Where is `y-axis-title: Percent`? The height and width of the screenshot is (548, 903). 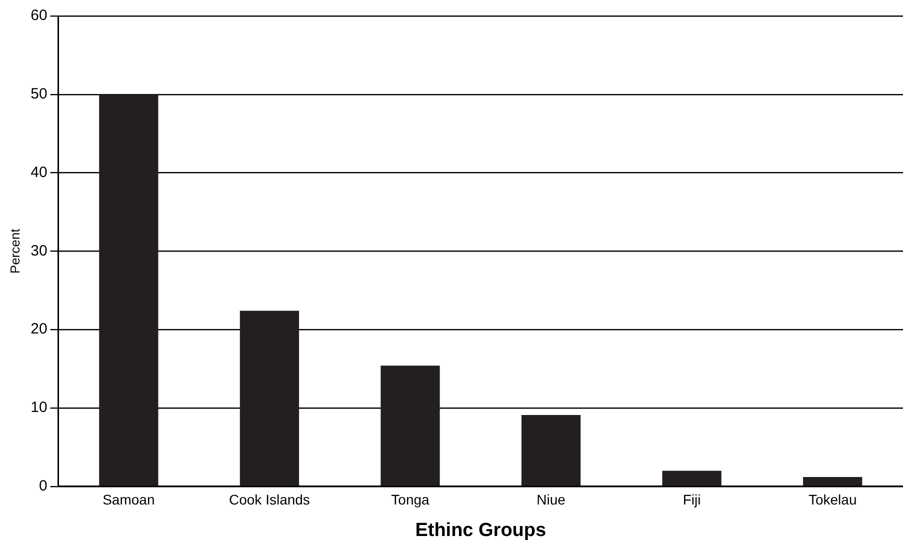
y-axis-title: Percent is located at coordinates (14, 251).